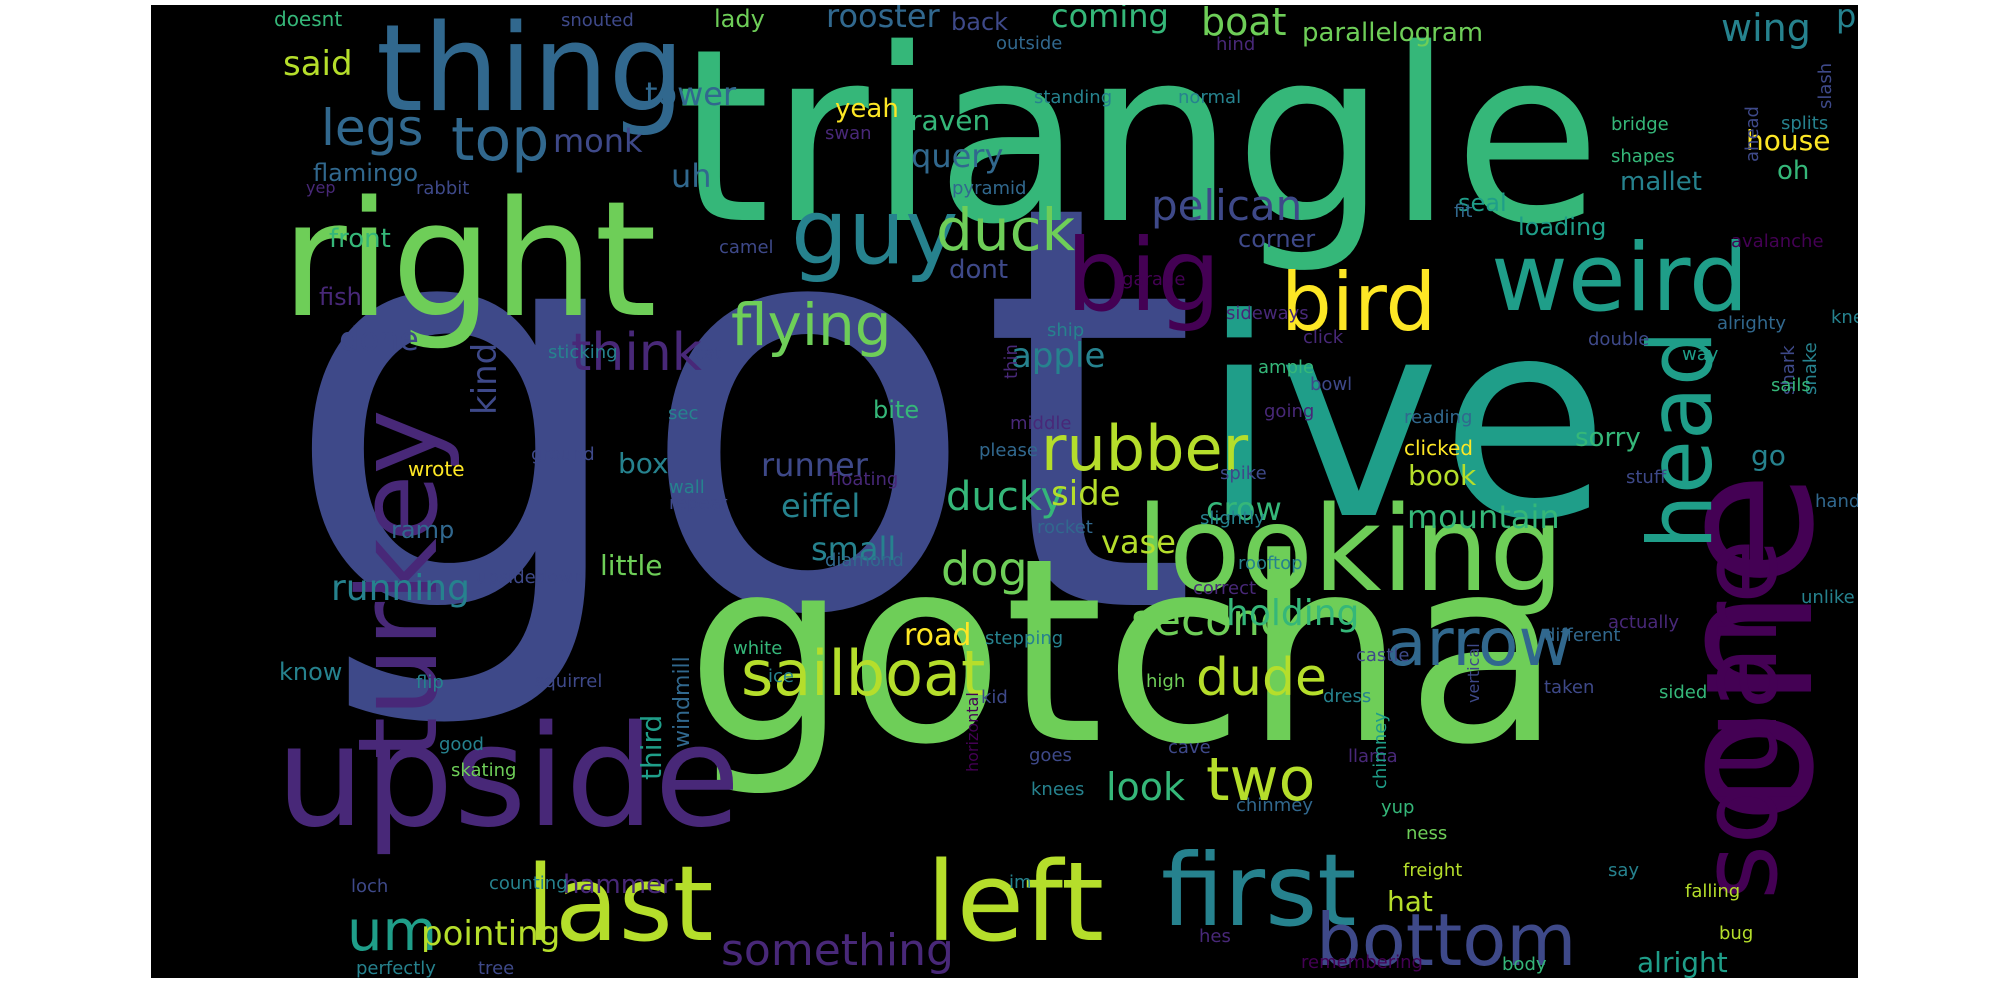 The width and height of the screenshot is (2000, 1000). Describe the element at coordinates (1569, 687) in the screenshot. I see `word-taken: taken` at that location.